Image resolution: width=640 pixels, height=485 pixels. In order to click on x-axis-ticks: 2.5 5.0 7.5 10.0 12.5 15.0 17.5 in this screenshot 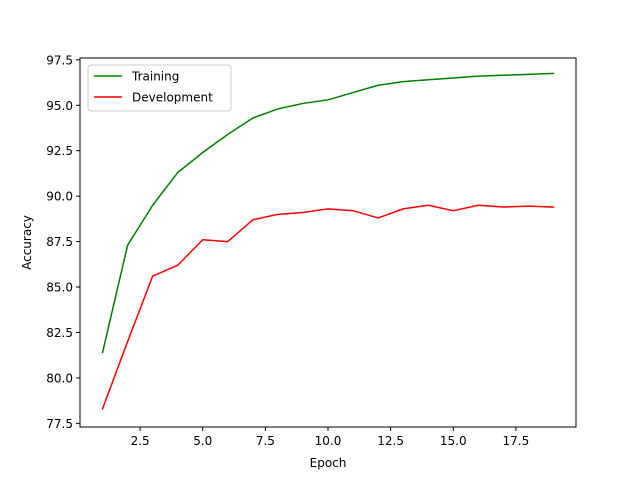, I will do `click(330, 437)`.